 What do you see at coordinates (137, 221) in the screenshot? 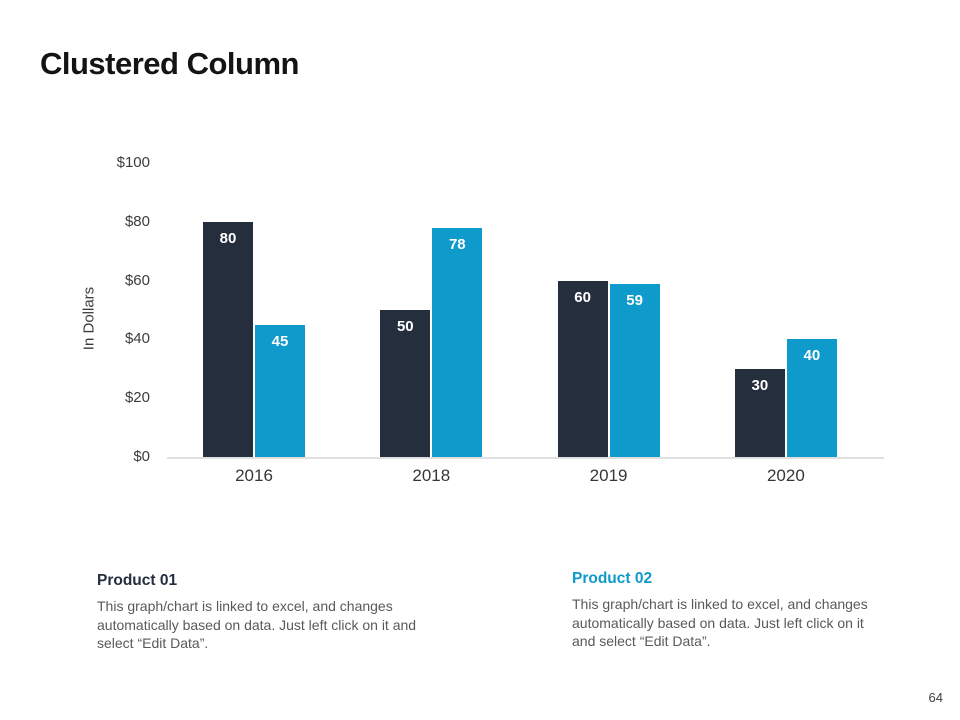
I see `y-tick-label: $80` at bounding box center [137, 221].